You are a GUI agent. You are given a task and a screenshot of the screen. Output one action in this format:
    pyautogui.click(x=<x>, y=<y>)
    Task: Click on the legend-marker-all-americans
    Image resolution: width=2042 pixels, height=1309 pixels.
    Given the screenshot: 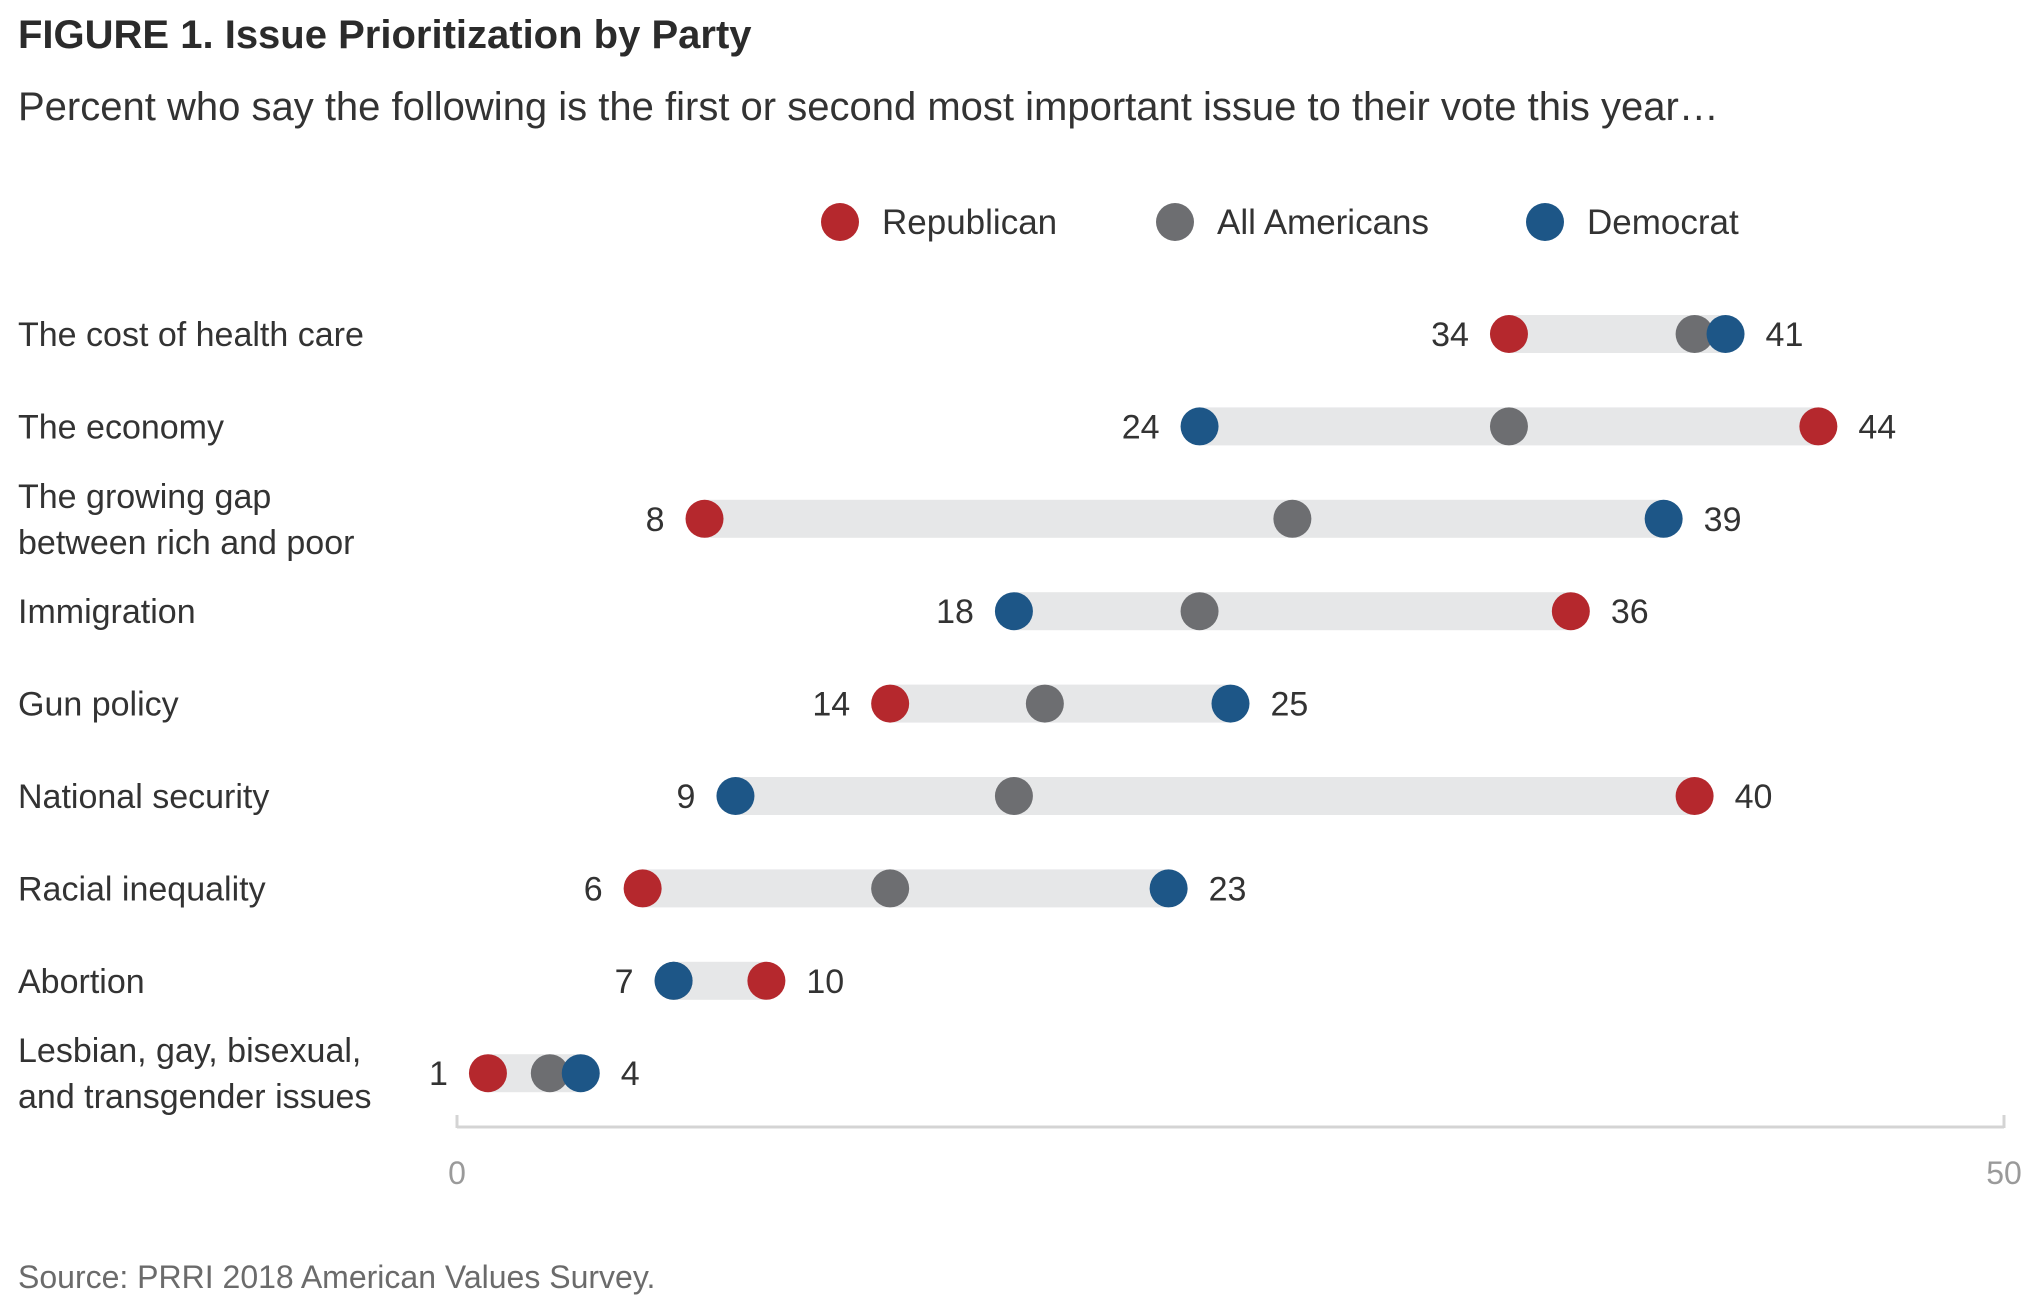 What is the action you would take?
    pyautogui.click(x=1175, y=222)
    